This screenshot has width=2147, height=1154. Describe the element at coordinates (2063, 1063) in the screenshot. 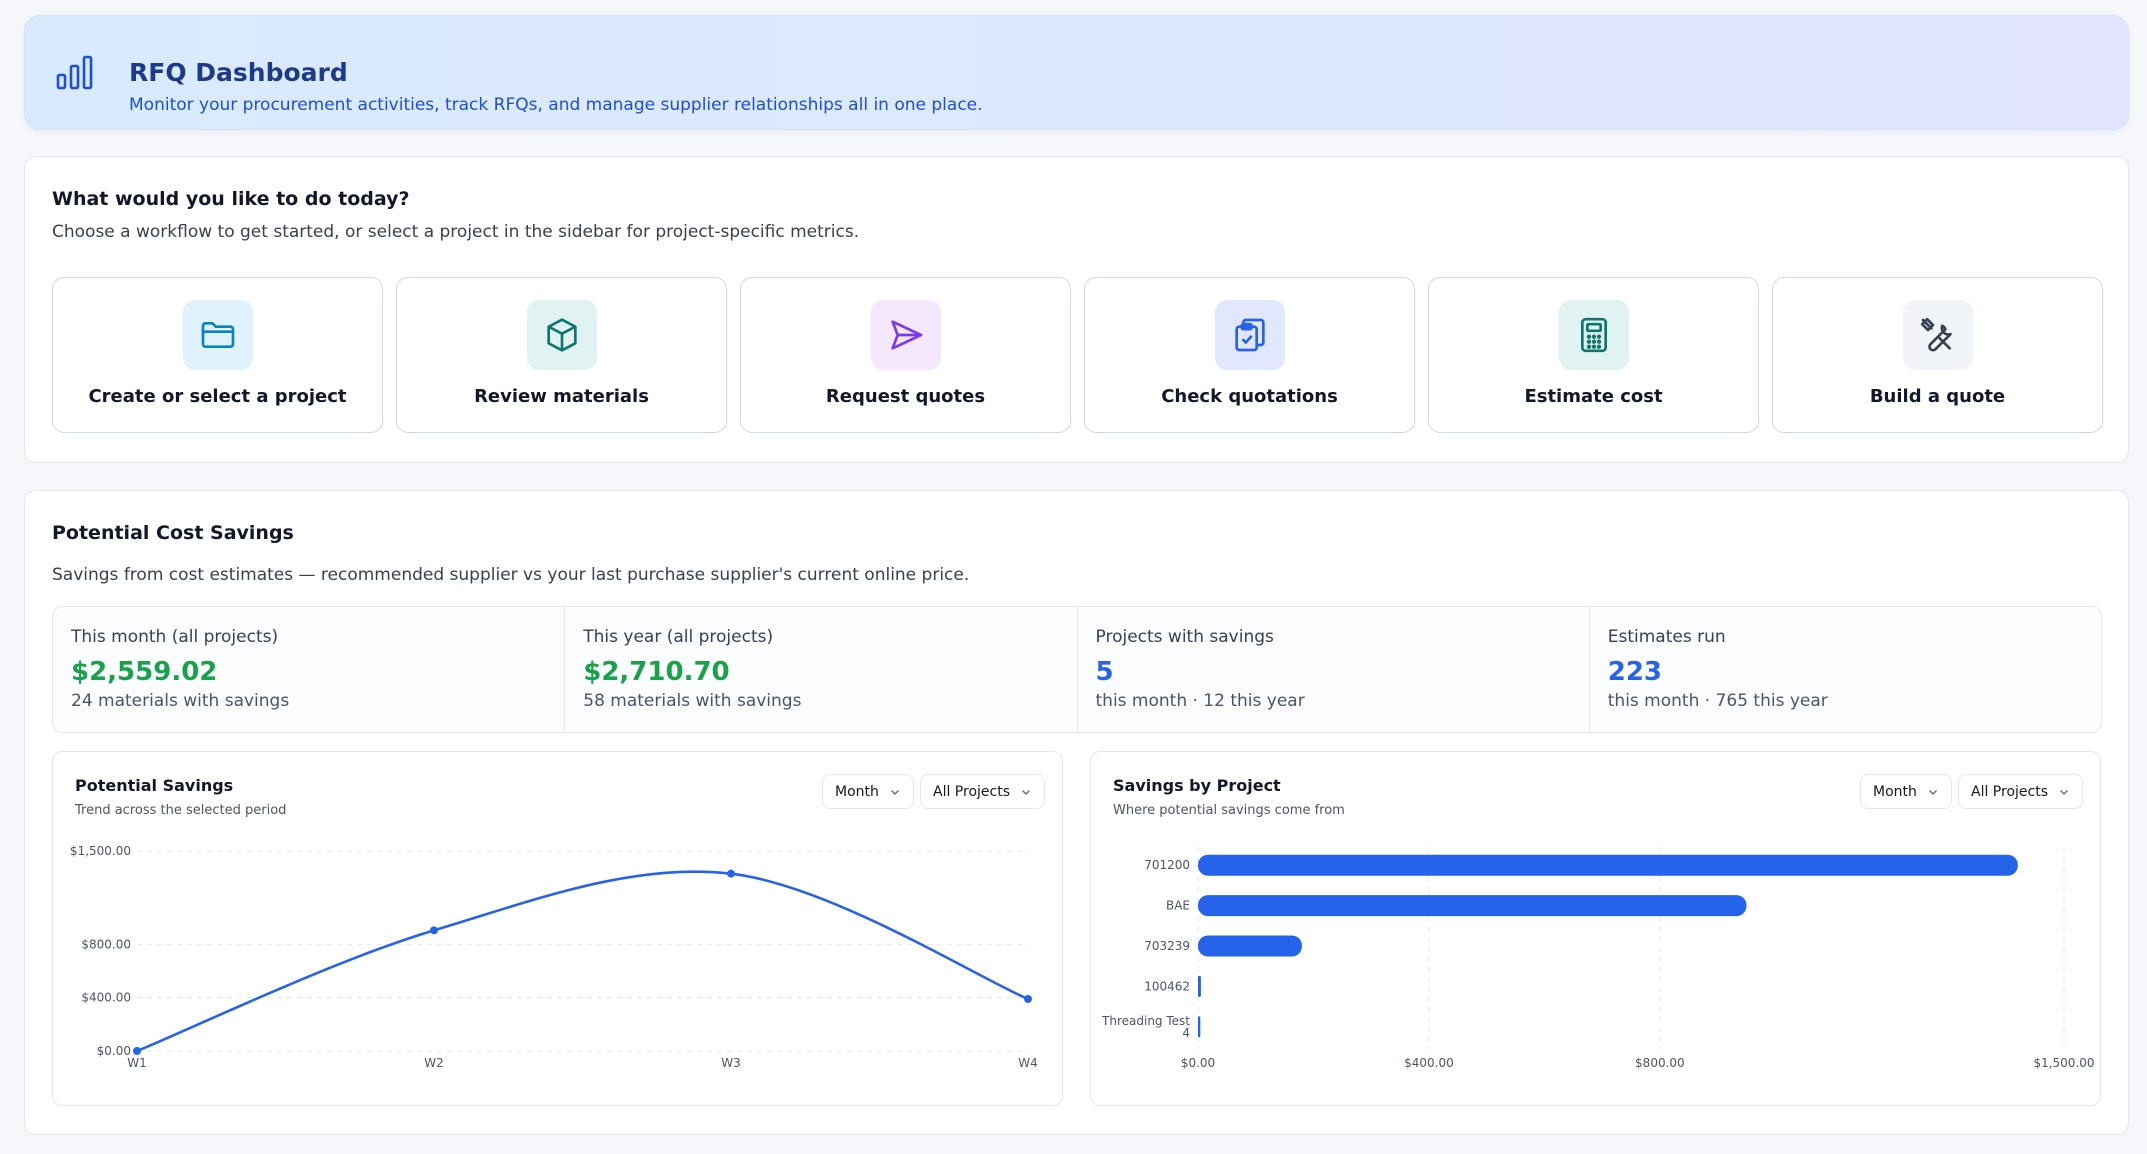

I see `x-tick-label: $1,500.00` at that location.